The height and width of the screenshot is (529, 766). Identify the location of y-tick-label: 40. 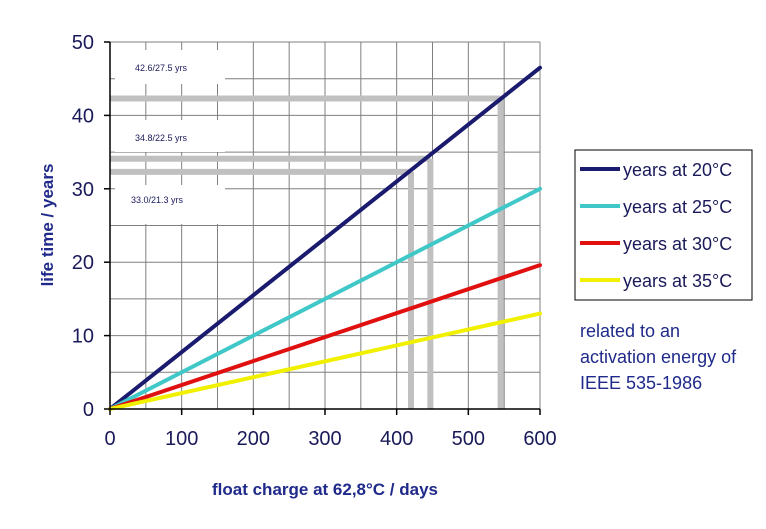
(83, 116).